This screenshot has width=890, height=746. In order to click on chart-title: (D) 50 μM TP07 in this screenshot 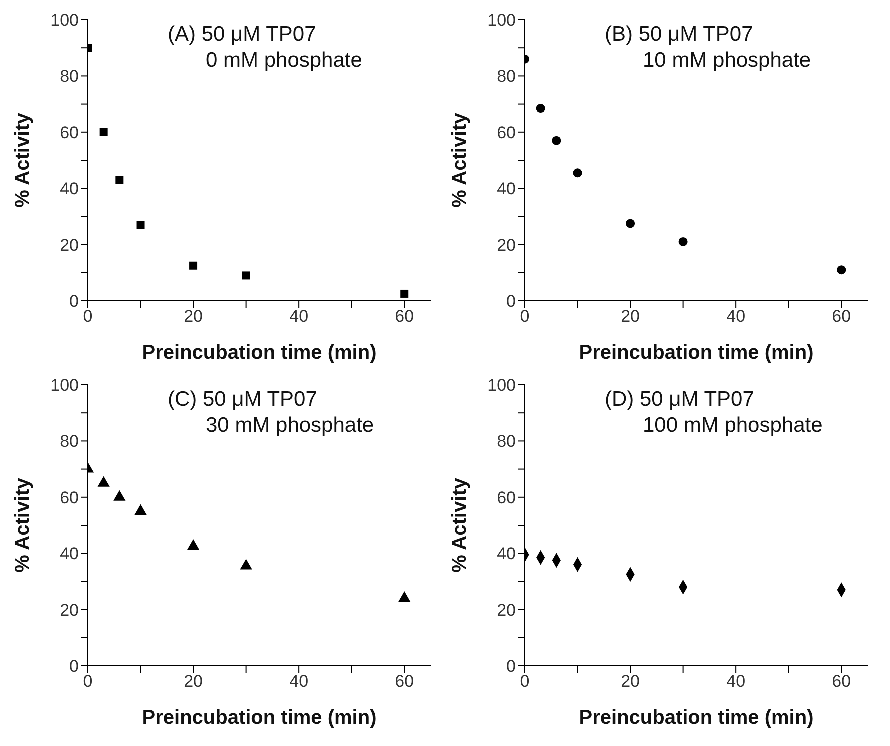, I will do `click(680, 400)`.